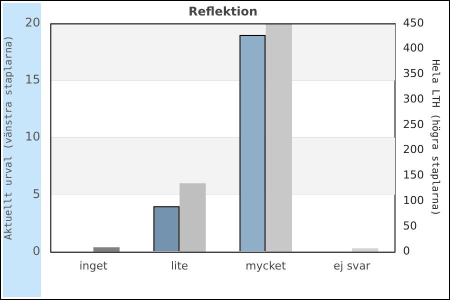 The image size is (450, 300). Describe the element at coordinates (179, 265) in the screenshot. I see `x-tick-label: lite` at that location.